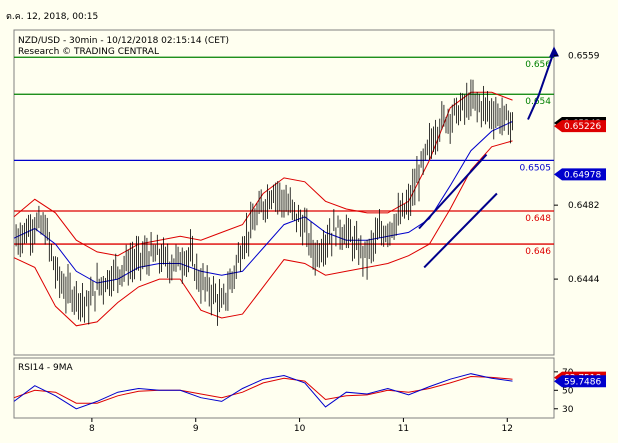 This screenshot has height=443, width=618. Describe the element at coordinates (538, 252) in the screenshot. I see `level-label-4: 0.646` at that location.